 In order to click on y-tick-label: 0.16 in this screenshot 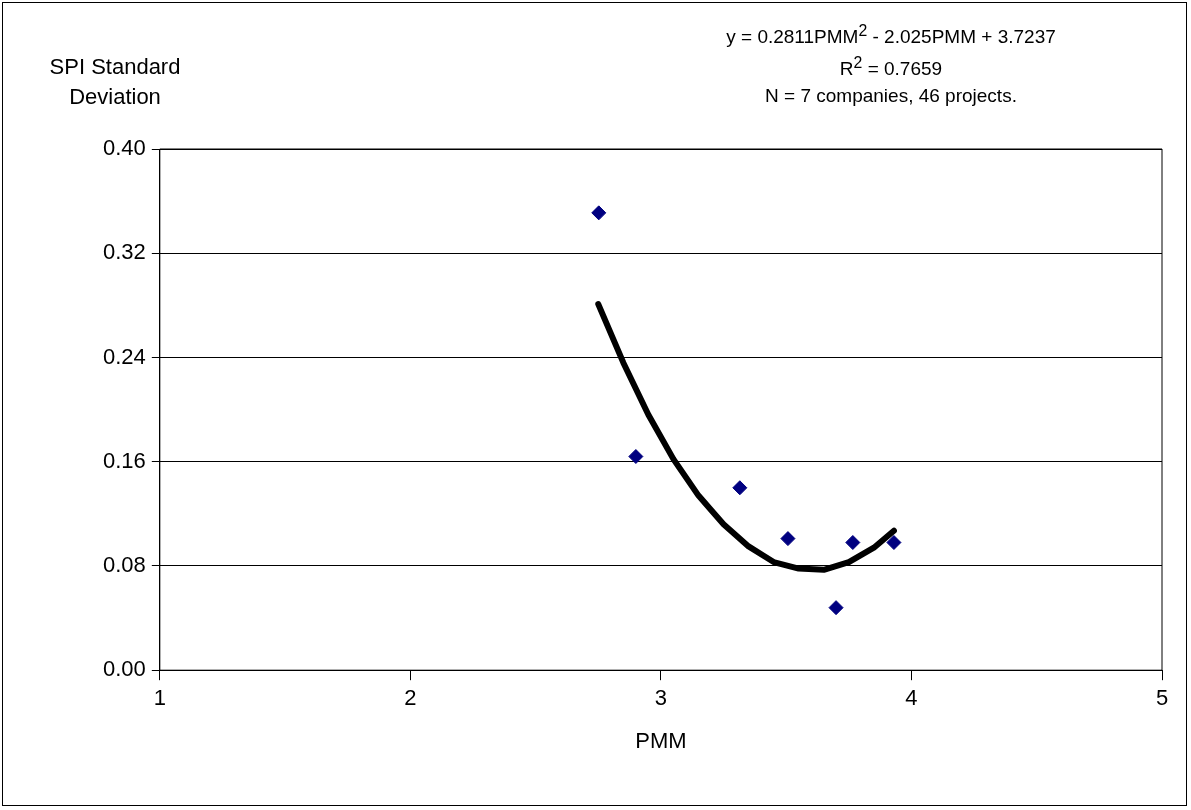, I will do `click(124, 460)`.